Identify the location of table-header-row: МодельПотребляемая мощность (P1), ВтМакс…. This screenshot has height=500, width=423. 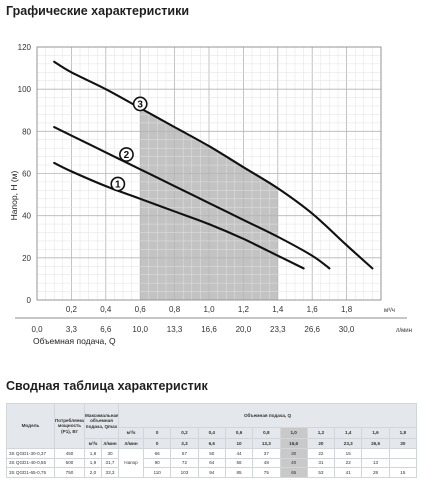
(211, 426).